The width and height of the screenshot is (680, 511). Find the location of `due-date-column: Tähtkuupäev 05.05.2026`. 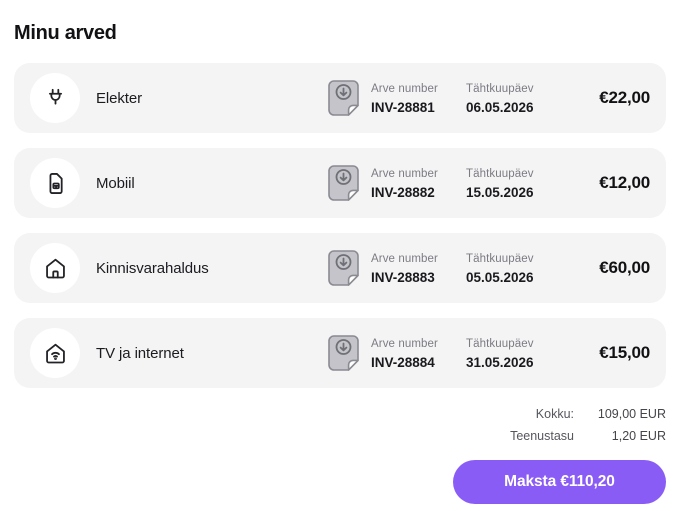

due-date-column: Tähtkuupäev 05.05.2026 is located at coordinates (512, 268).